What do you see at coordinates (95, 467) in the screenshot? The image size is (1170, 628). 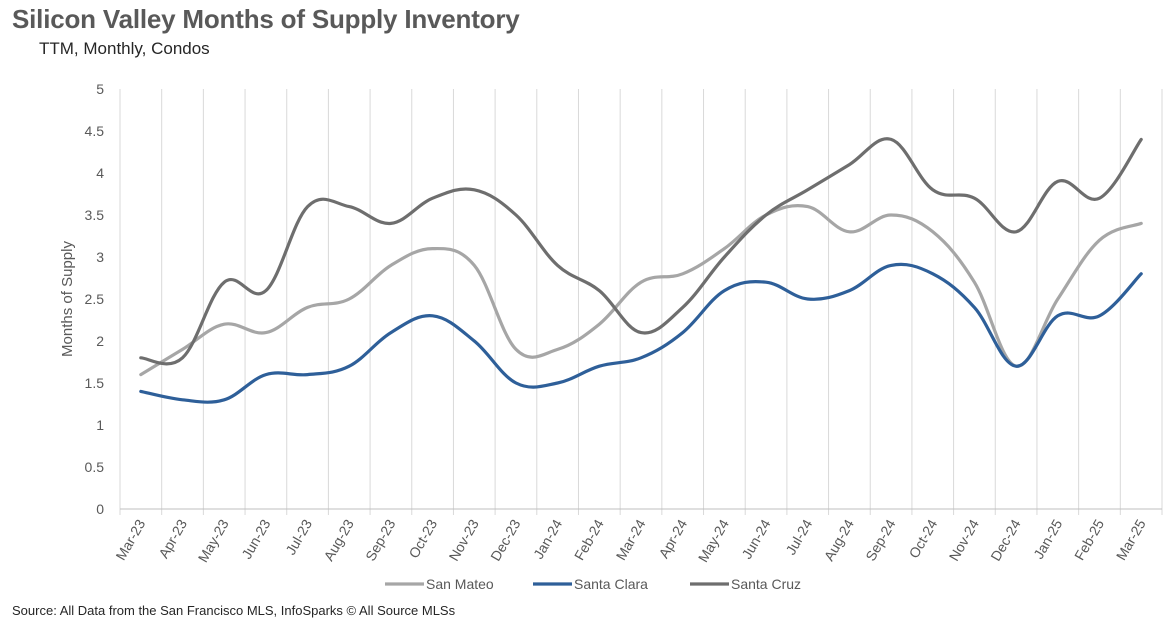 I see `y-tick-label: 0.5` at bounding box center [95, 467].